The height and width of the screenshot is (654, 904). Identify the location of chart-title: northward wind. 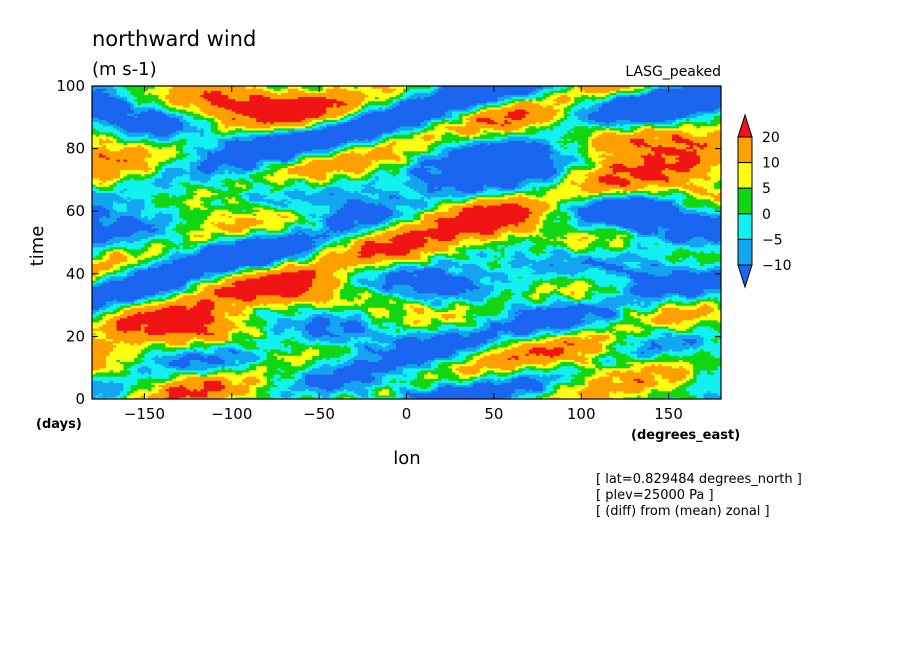
(174, 39).